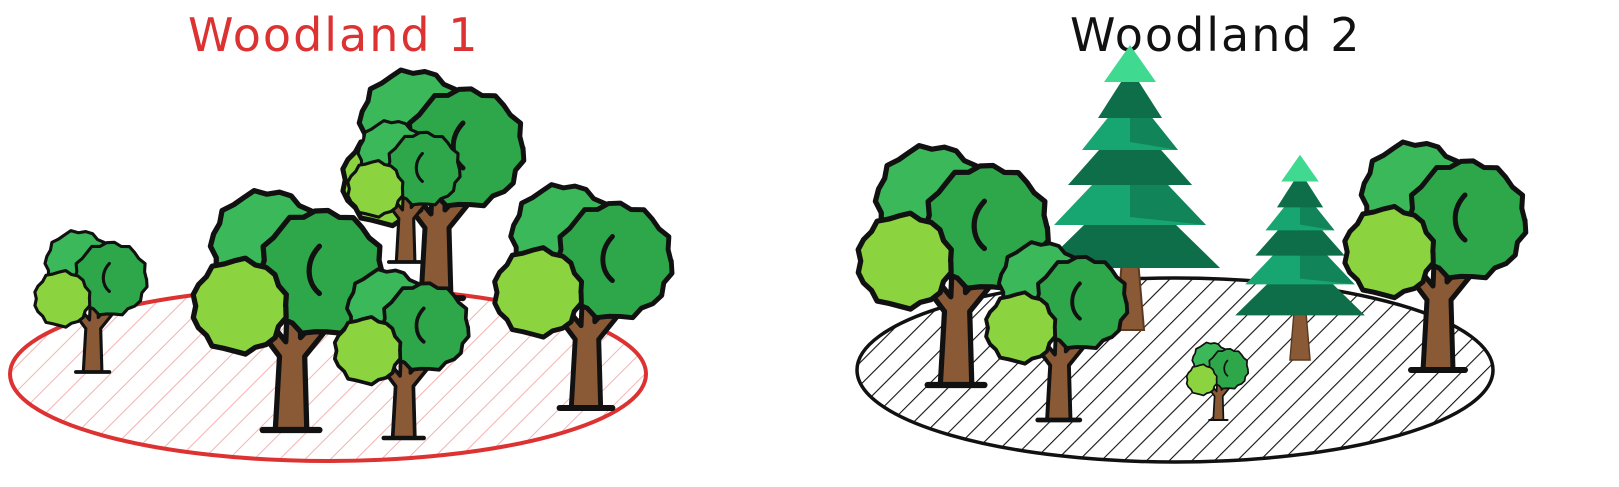 The image size is (1619, 487). I want to click on woodland-2-tree-1-deciduous-icon, so click(953, 265).